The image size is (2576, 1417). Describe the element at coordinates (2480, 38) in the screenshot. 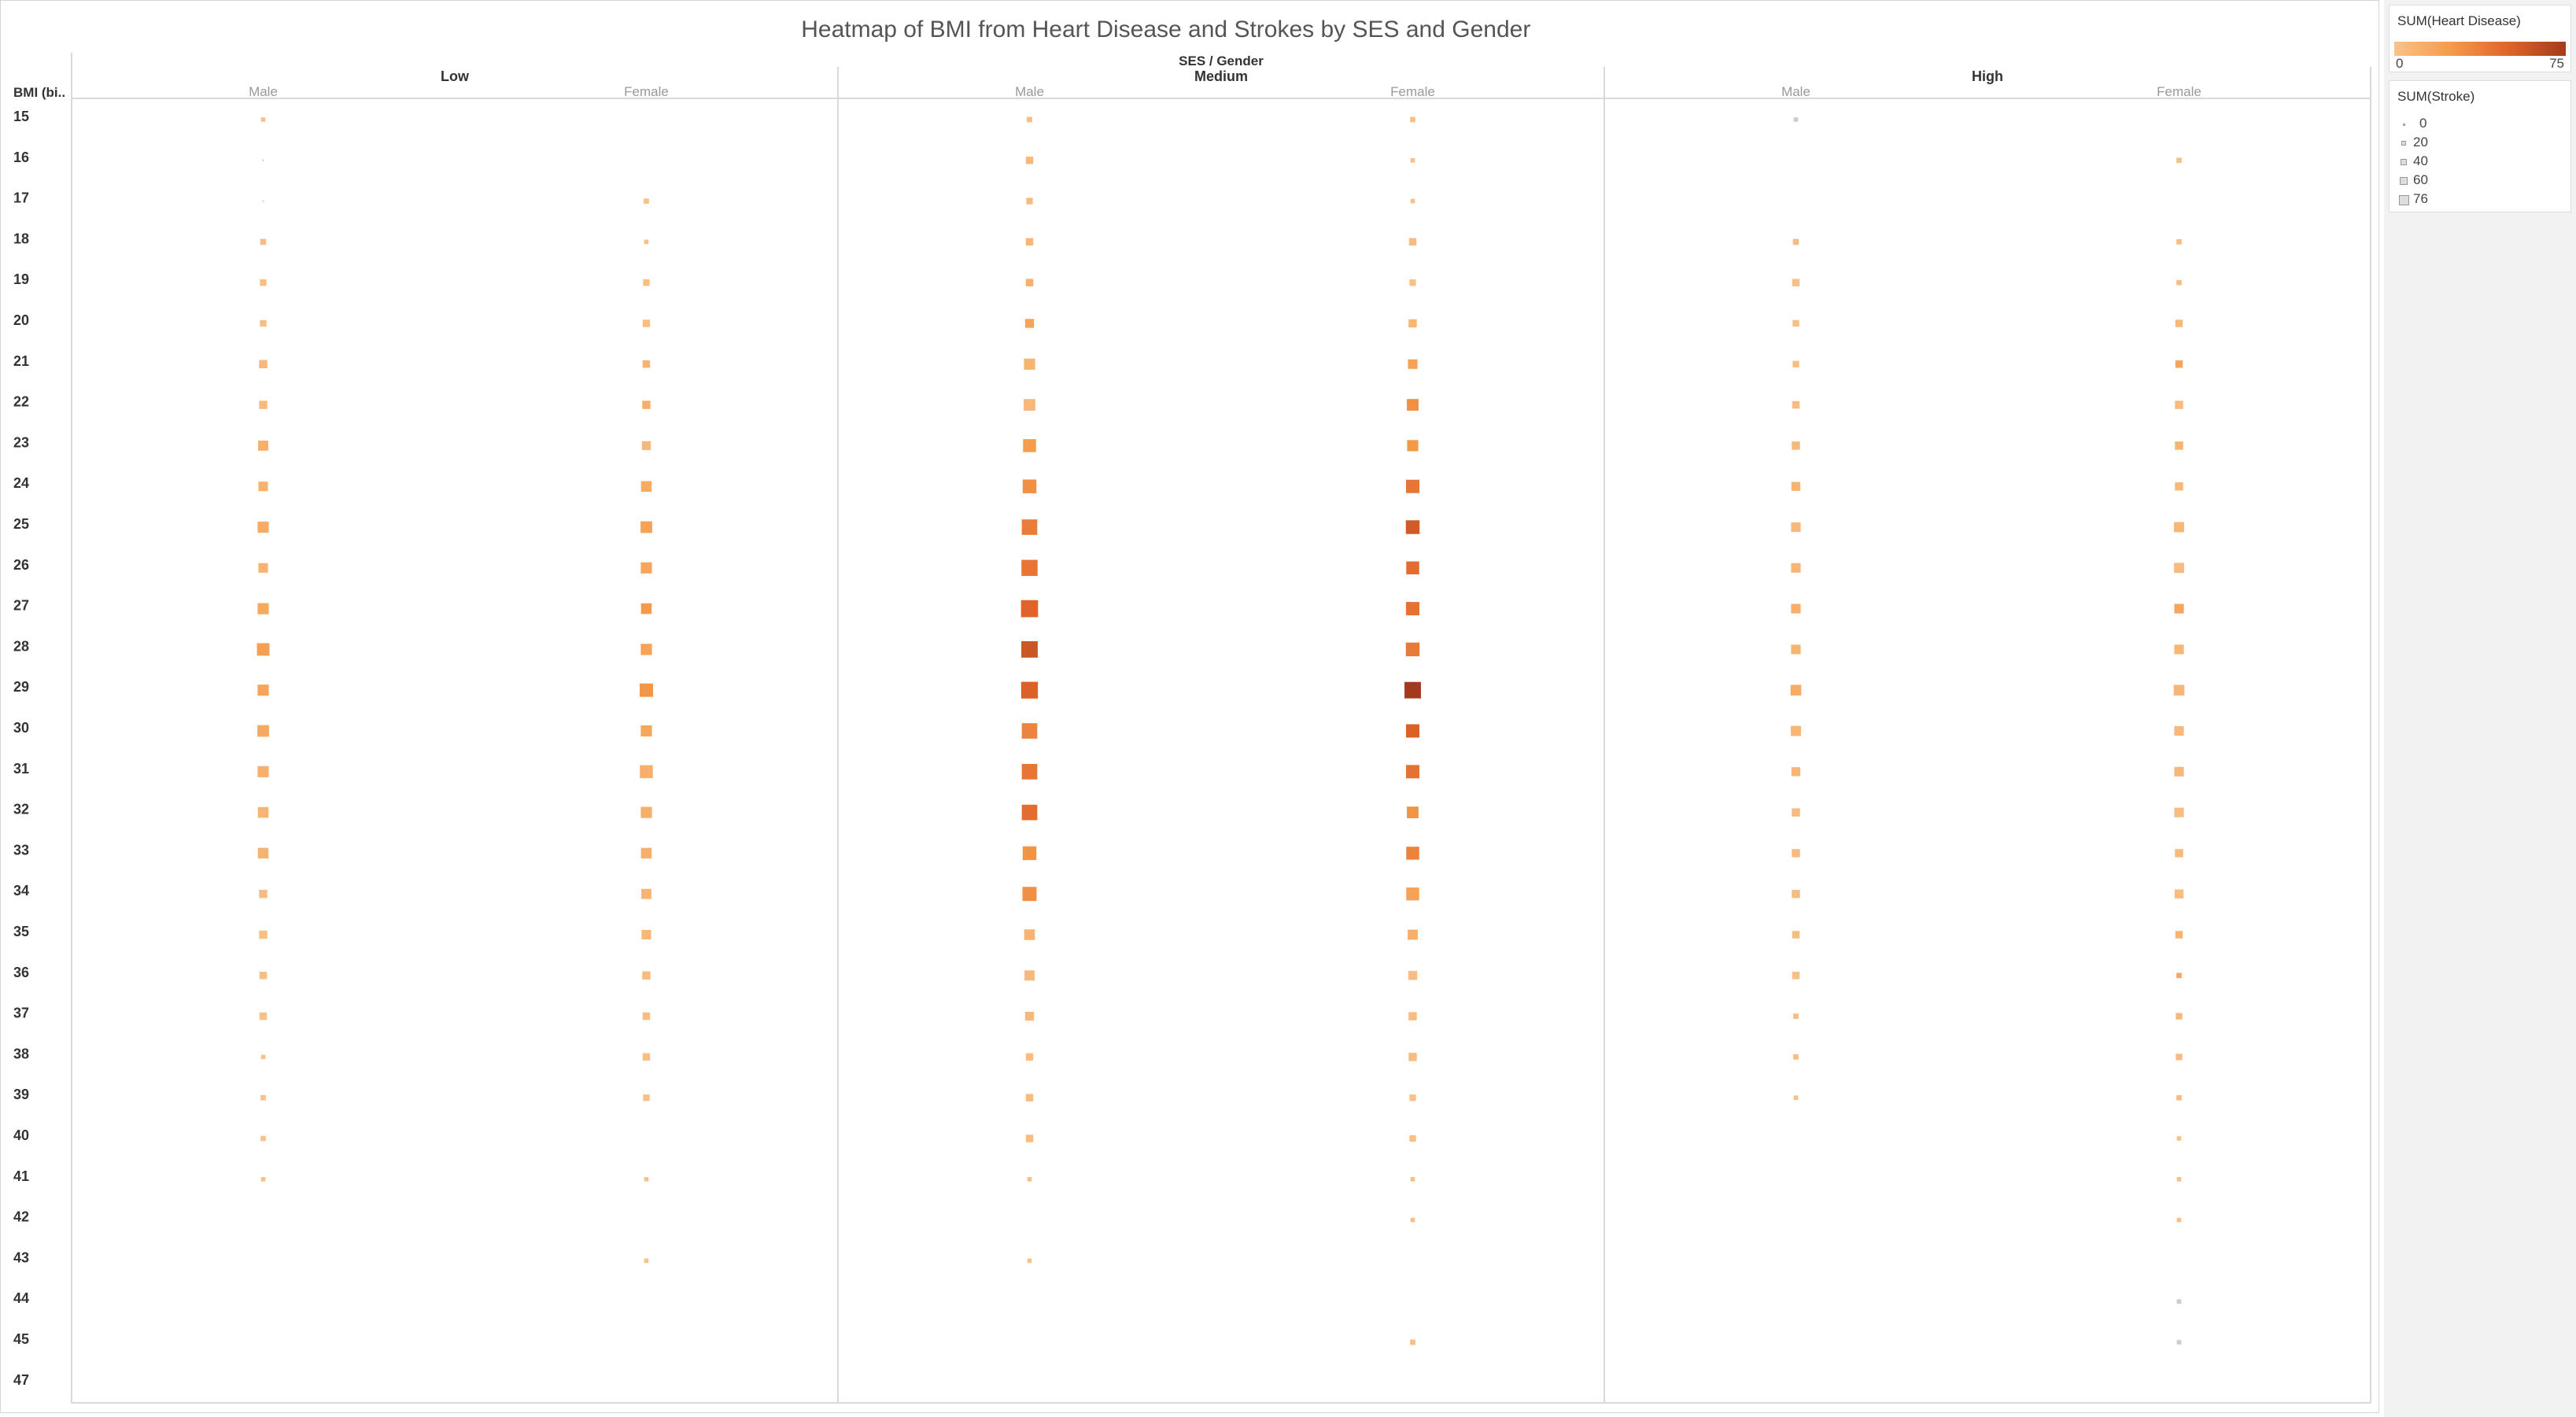

I see `color-legend: SUM(Heart Disease) 0 75` at that location.